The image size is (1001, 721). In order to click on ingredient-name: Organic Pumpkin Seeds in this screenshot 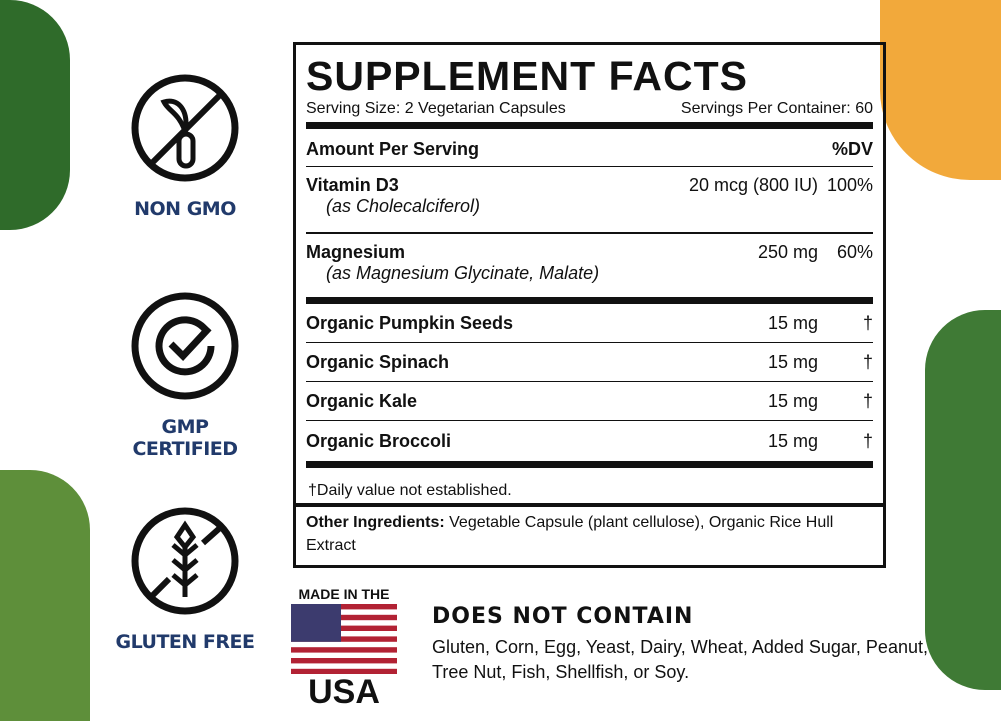, I will do `click(410, 322)`.